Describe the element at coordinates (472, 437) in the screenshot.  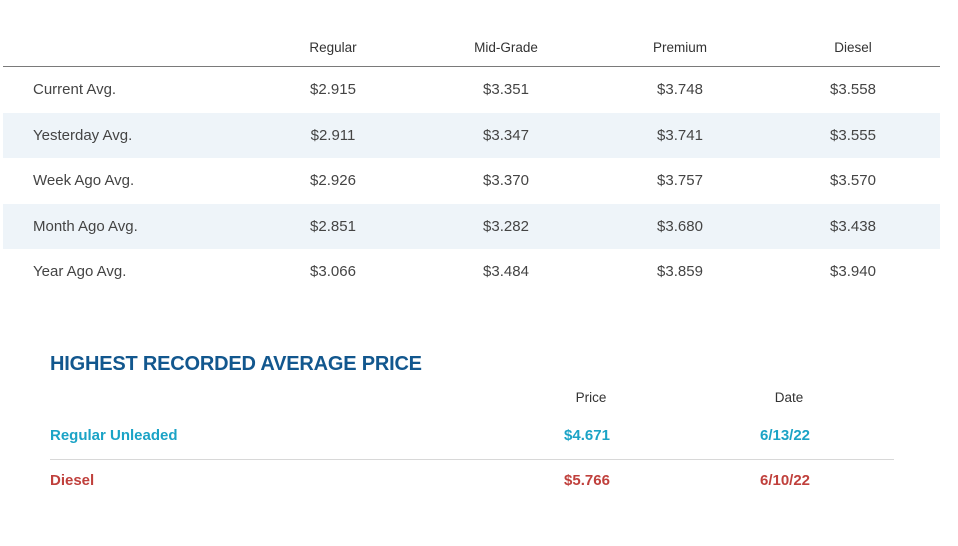
I see `highest-row-regular-unleaded: Regular Unleaded $4.671 6/13/22` at that location.